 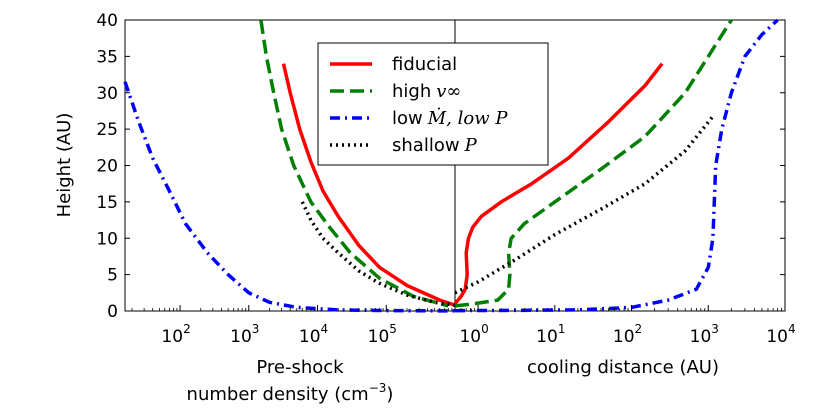 What do you see at coordinates (382, 334) in the screenshot?
I see `x-tick-label: 10⁵` at bounding box center [382, 334].